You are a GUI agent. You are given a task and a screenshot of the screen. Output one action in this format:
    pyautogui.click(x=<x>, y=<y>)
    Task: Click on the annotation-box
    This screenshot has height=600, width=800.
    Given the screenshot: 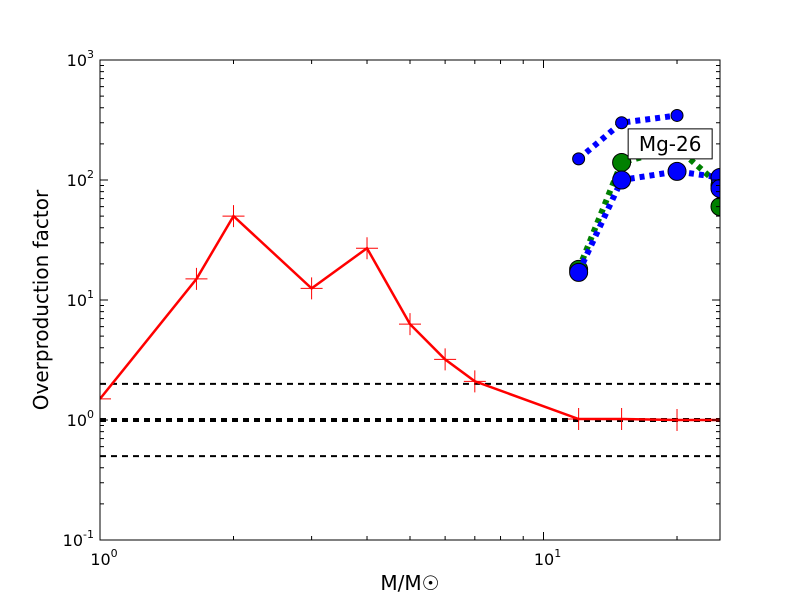 What is the action you would take?
    pyautogui.click(x=670, y=144)
    